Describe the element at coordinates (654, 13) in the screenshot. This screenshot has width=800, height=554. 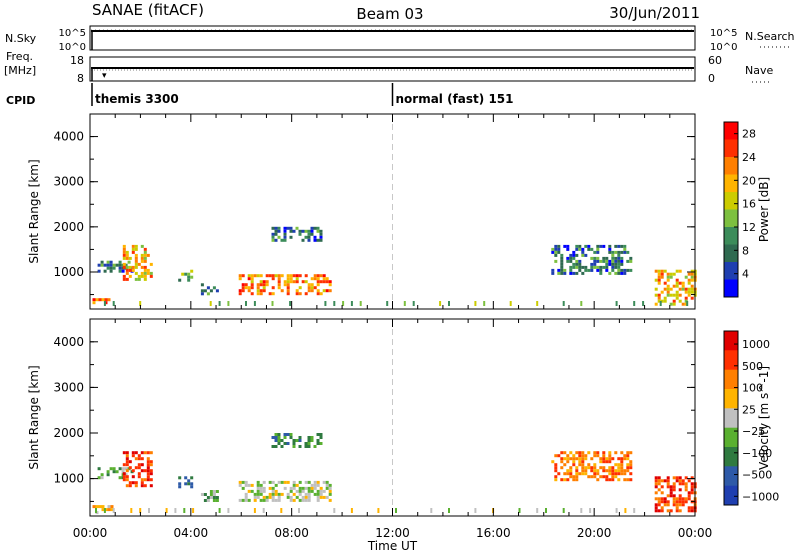
I see `date-title: 30/Jun/2011` at that location.